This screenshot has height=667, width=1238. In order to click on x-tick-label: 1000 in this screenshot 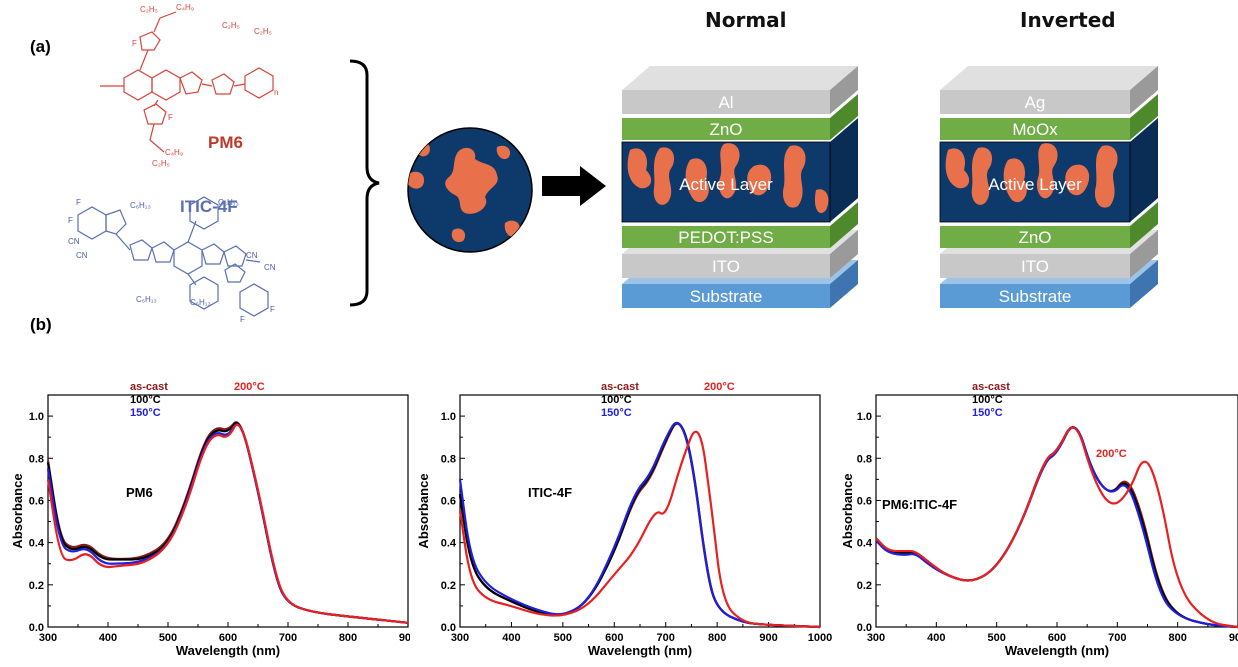, I will do `click(820, 638)`.